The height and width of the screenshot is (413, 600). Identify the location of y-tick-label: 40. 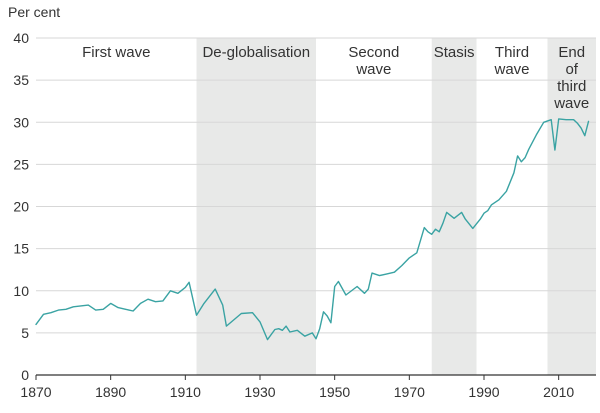
(21, 38).